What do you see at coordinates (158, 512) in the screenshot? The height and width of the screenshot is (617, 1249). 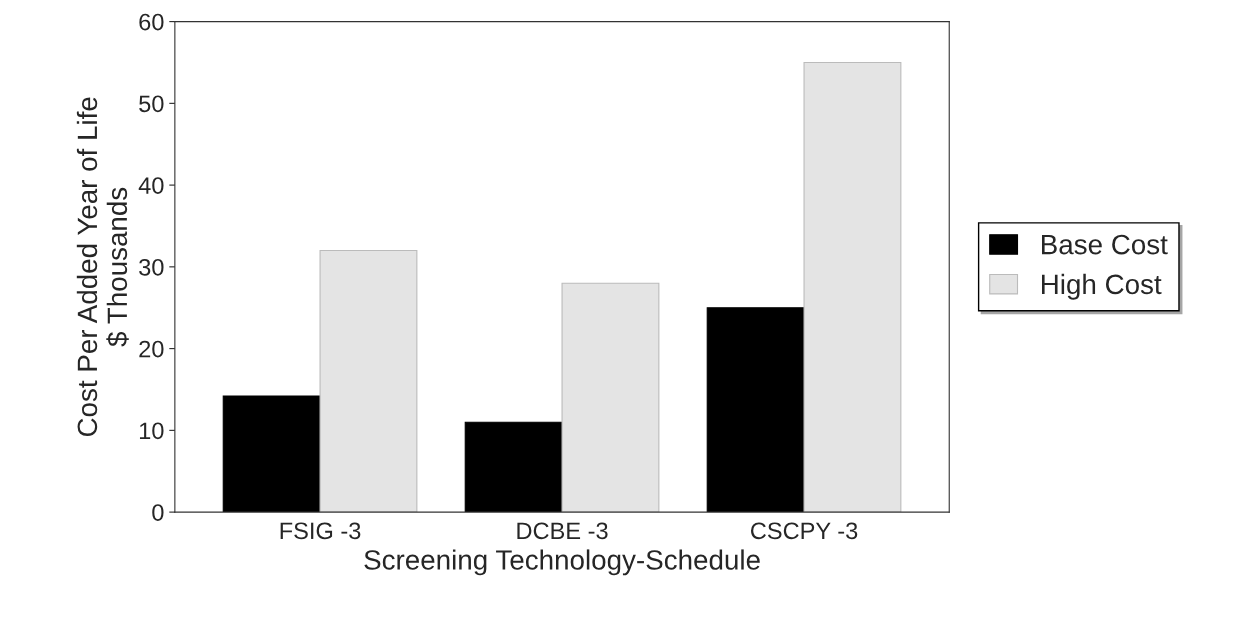 I see `y-tick-label: 0` at bounding box center [158, 512].